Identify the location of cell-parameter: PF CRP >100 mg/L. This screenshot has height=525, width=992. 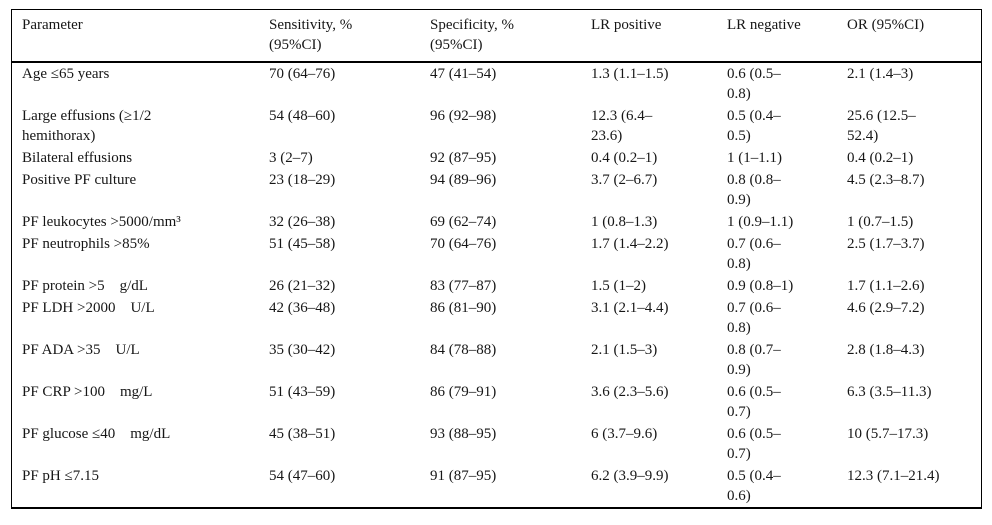
(87, 392).